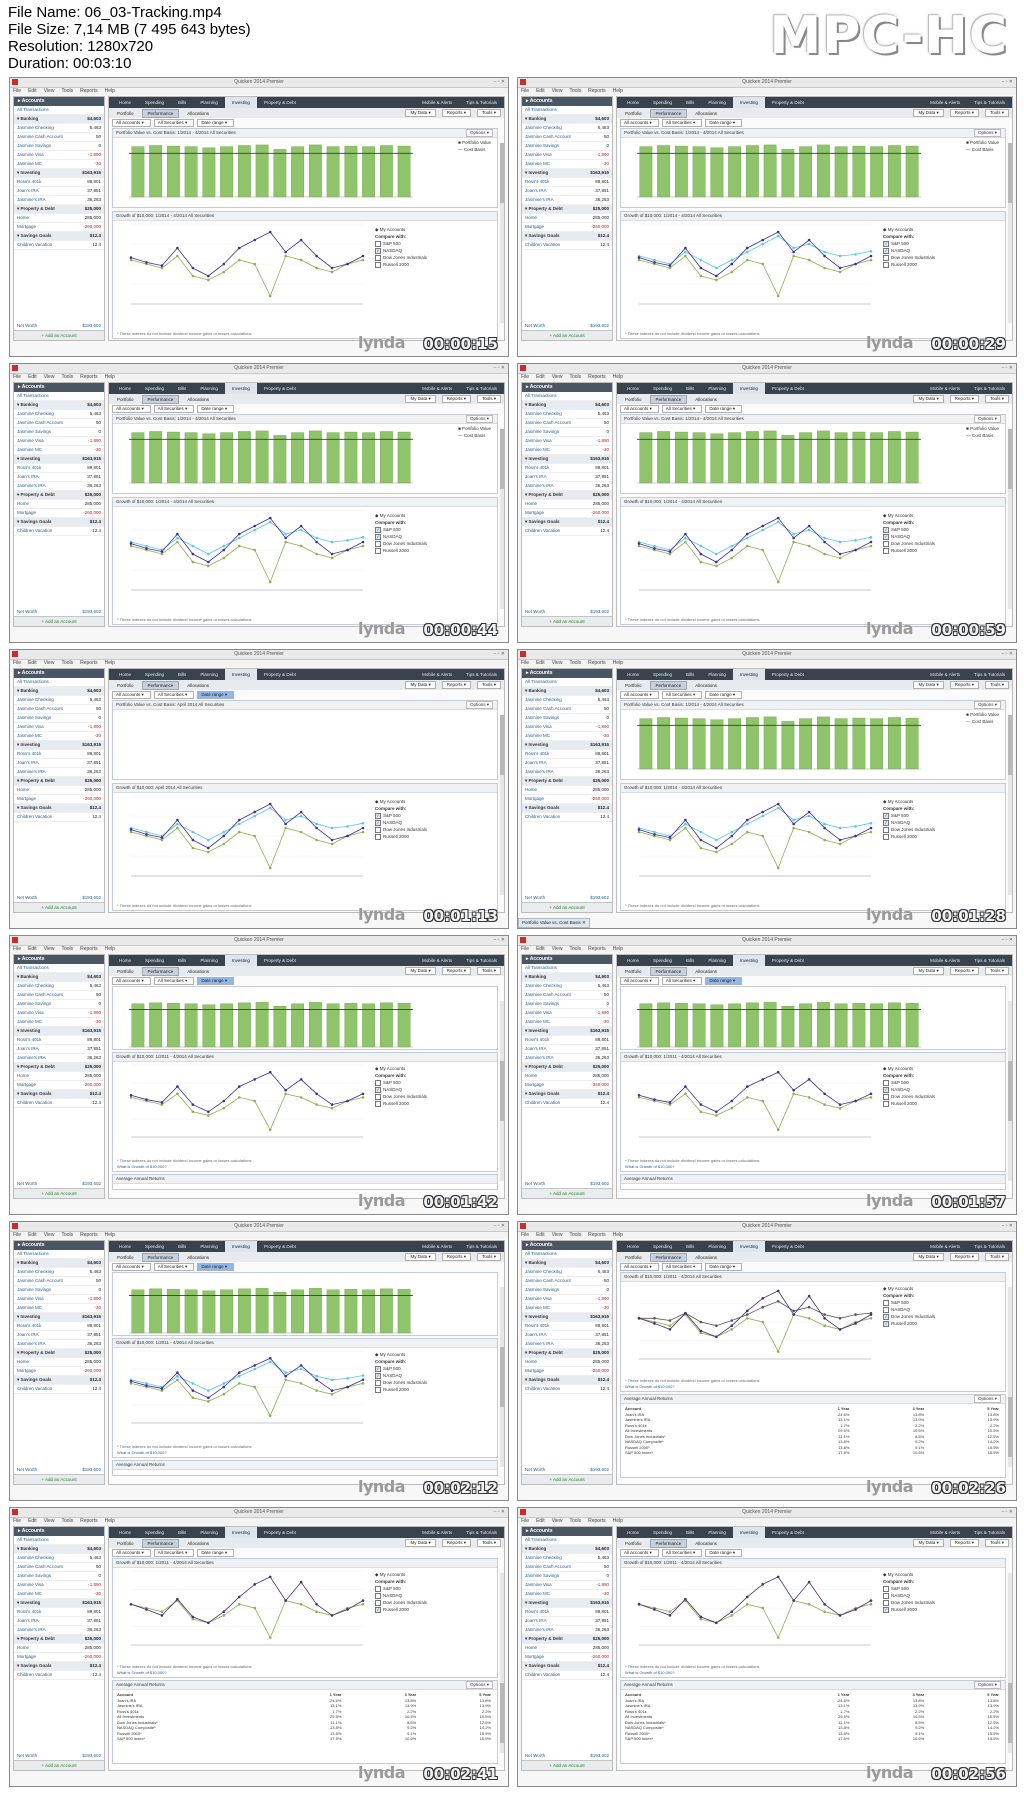  I want to click on tab-spending: Spending, so click(663, 960).